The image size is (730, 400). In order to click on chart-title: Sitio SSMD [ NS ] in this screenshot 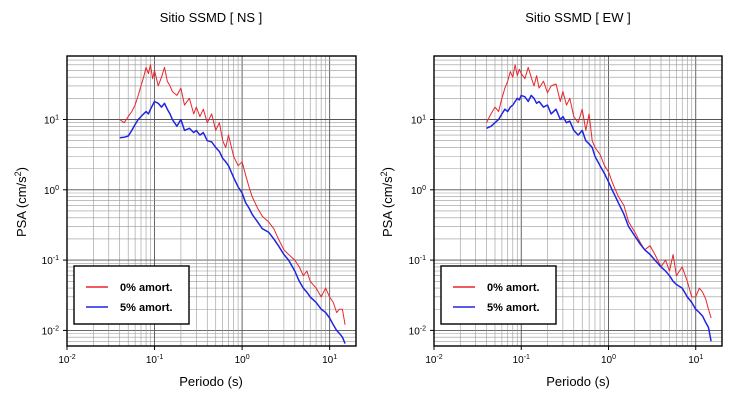, I will do `click(211, 17)`.